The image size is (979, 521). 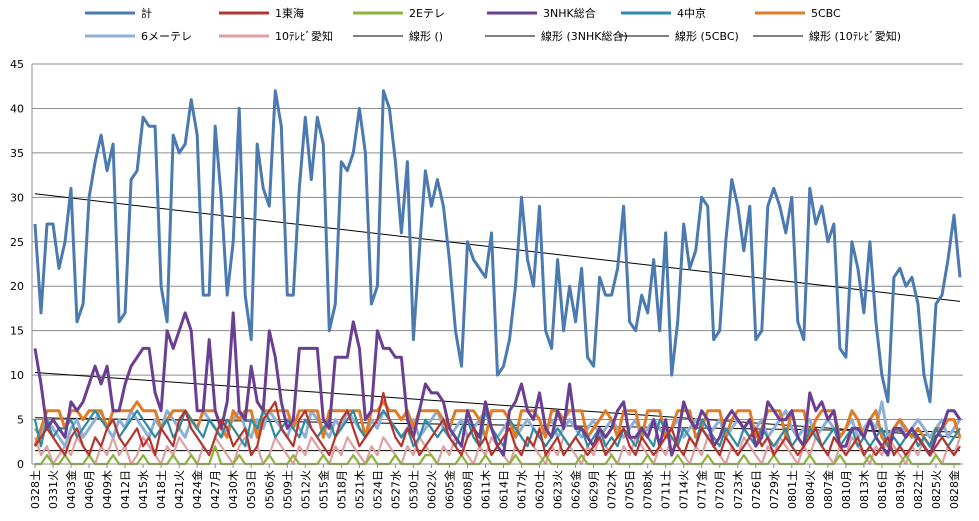 What do you see at coordinates (323, 489) in the screenshot?
I see `x-tick-label: 0515金` at bounding box center [323, 489].